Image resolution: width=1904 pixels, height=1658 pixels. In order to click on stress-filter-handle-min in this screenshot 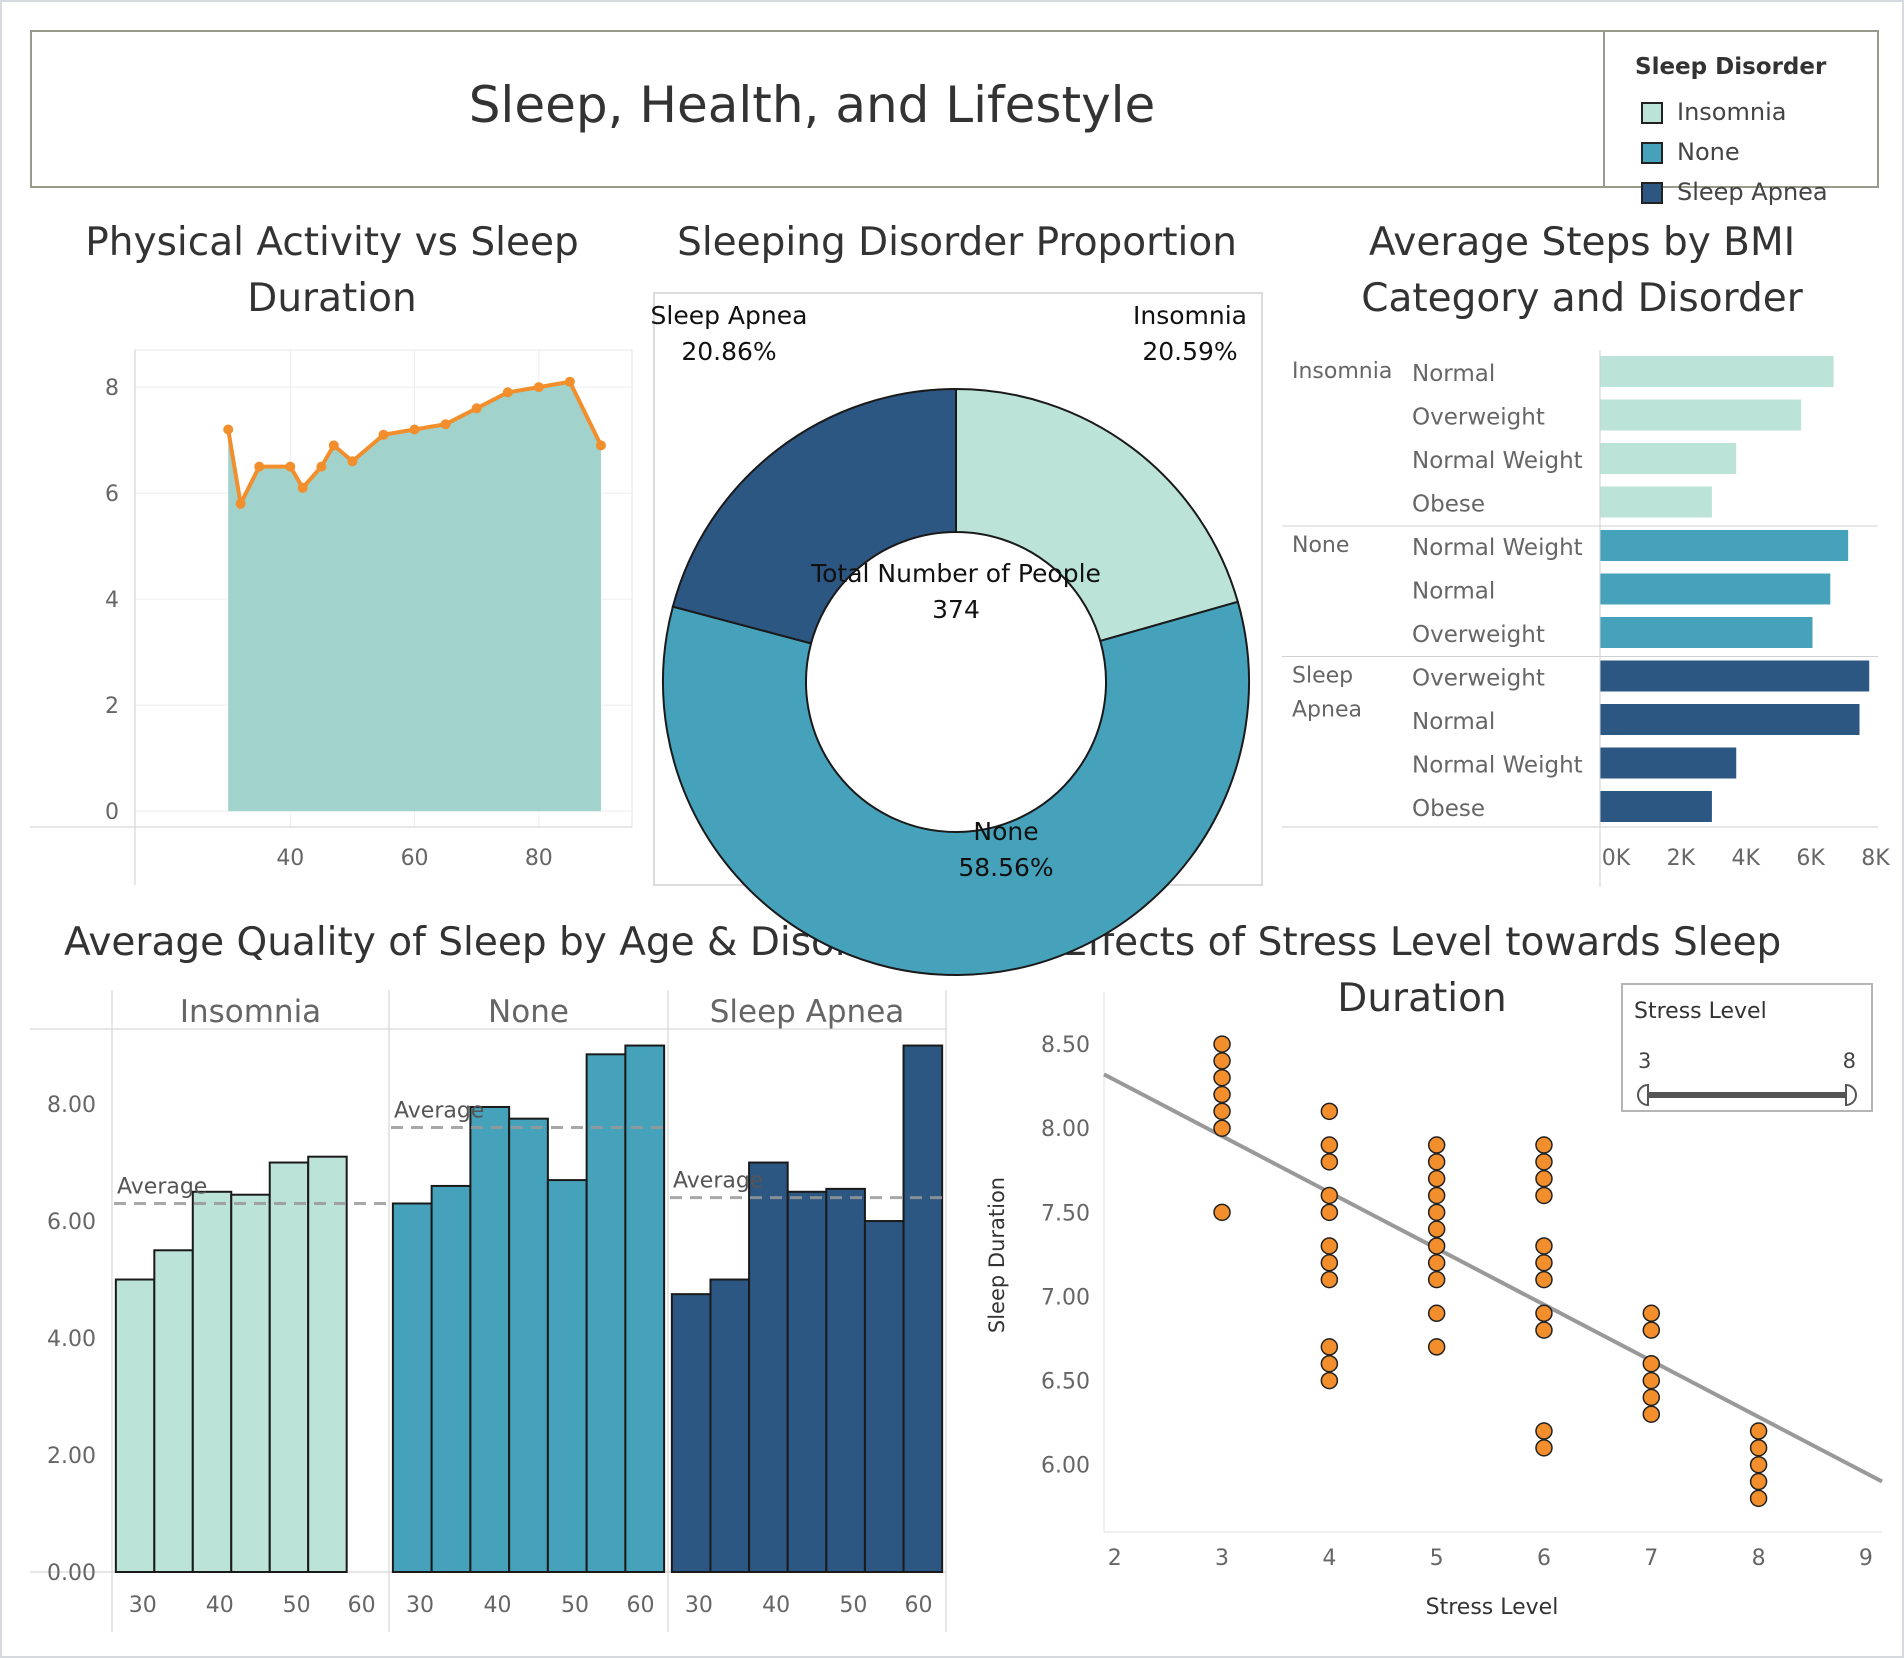, I will do `click(1643, 1095)`.